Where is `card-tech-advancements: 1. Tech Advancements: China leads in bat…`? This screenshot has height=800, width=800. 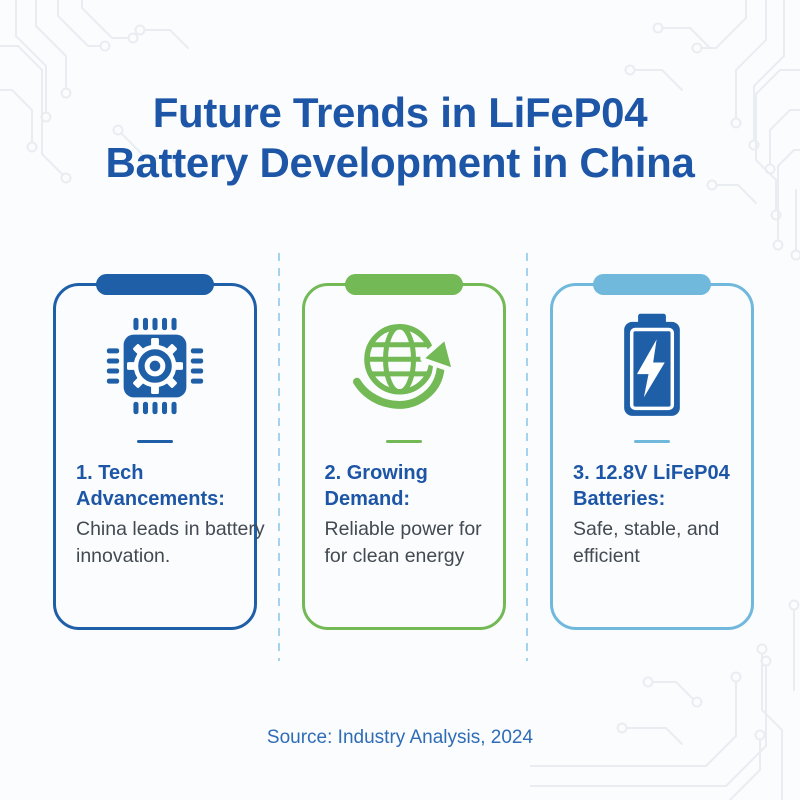
card-tech-advancements: 1. Tech Advancements: China leads in bat… is located at coordinates (159, 452).